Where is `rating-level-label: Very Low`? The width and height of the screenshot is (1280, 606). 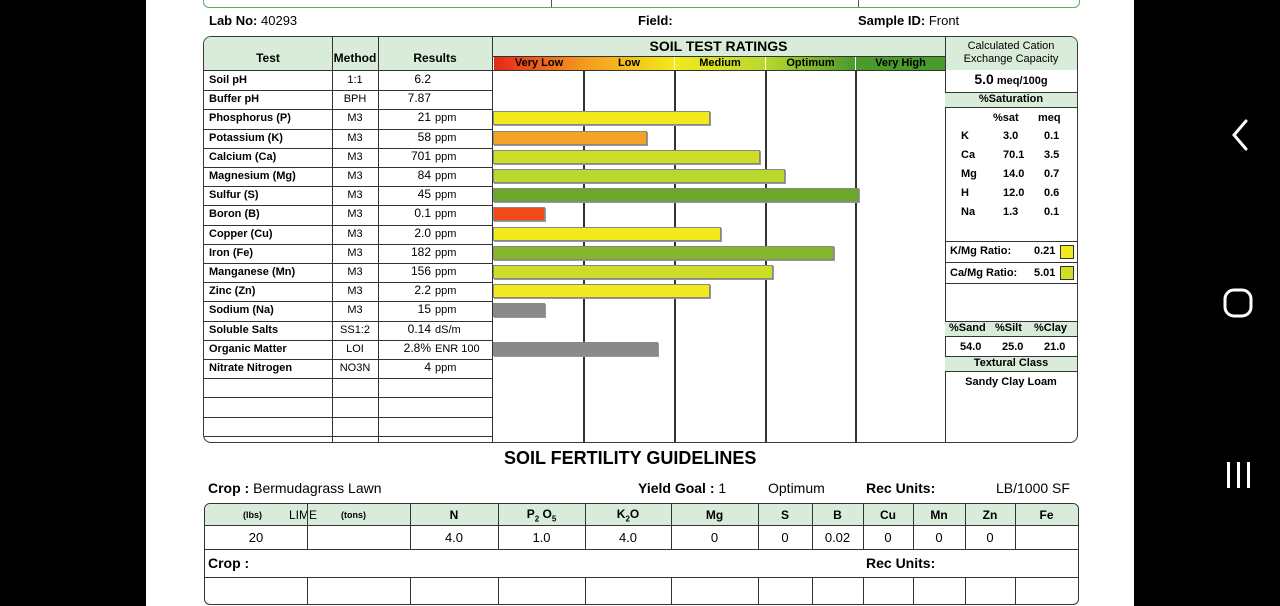
rating-level-label: Very Low is located at coordinates (539, 63).